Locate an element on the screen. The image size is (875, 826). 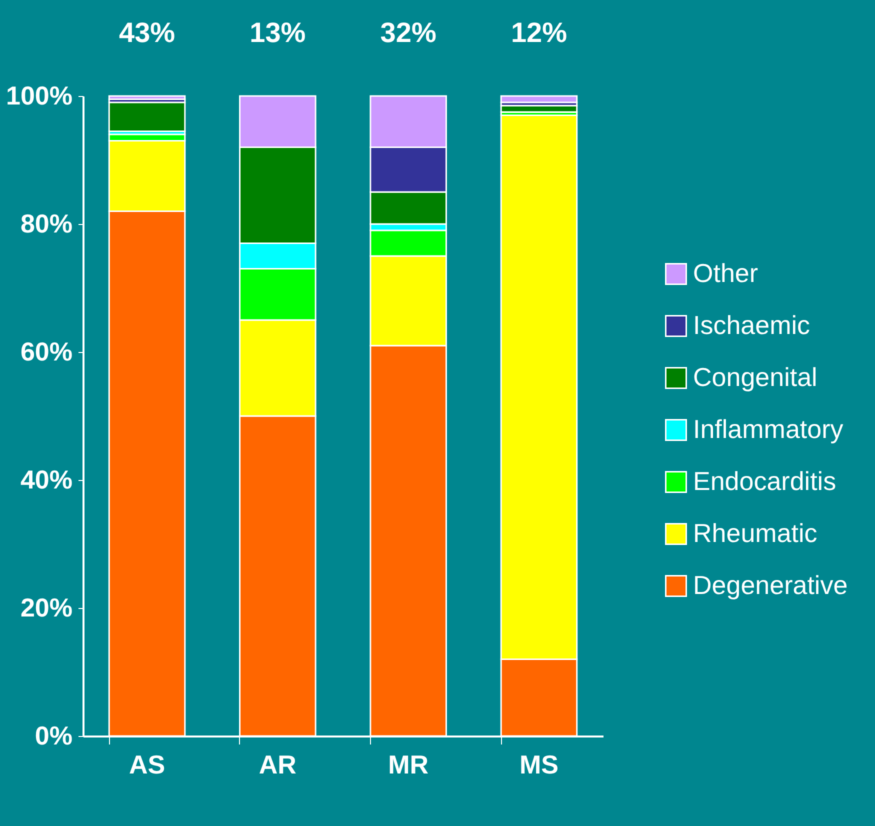
text: 43% is located at coordinates (147, 32).